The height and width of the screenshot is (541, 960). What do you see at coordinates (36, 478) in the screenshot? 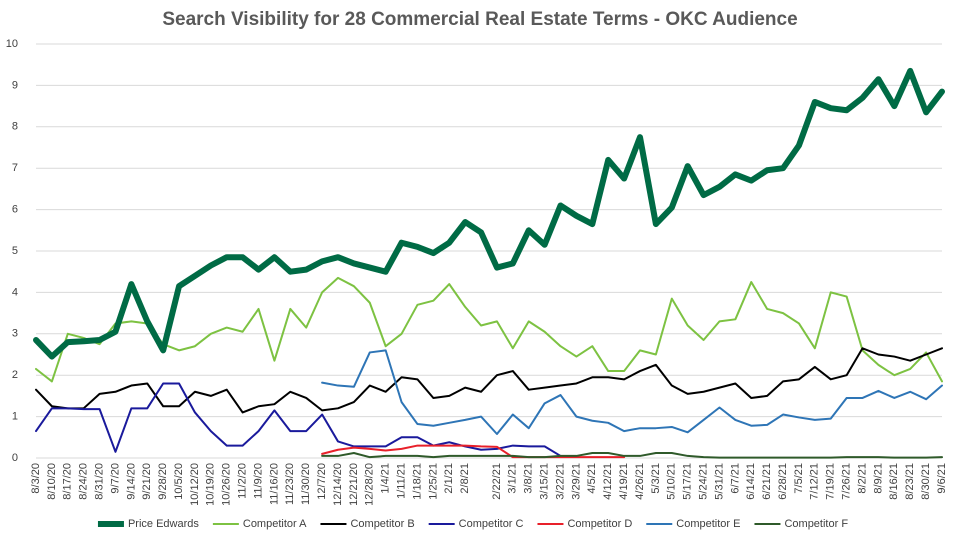
I see `x-tick-label: 8/3/20` at bounding box center [36, 478].